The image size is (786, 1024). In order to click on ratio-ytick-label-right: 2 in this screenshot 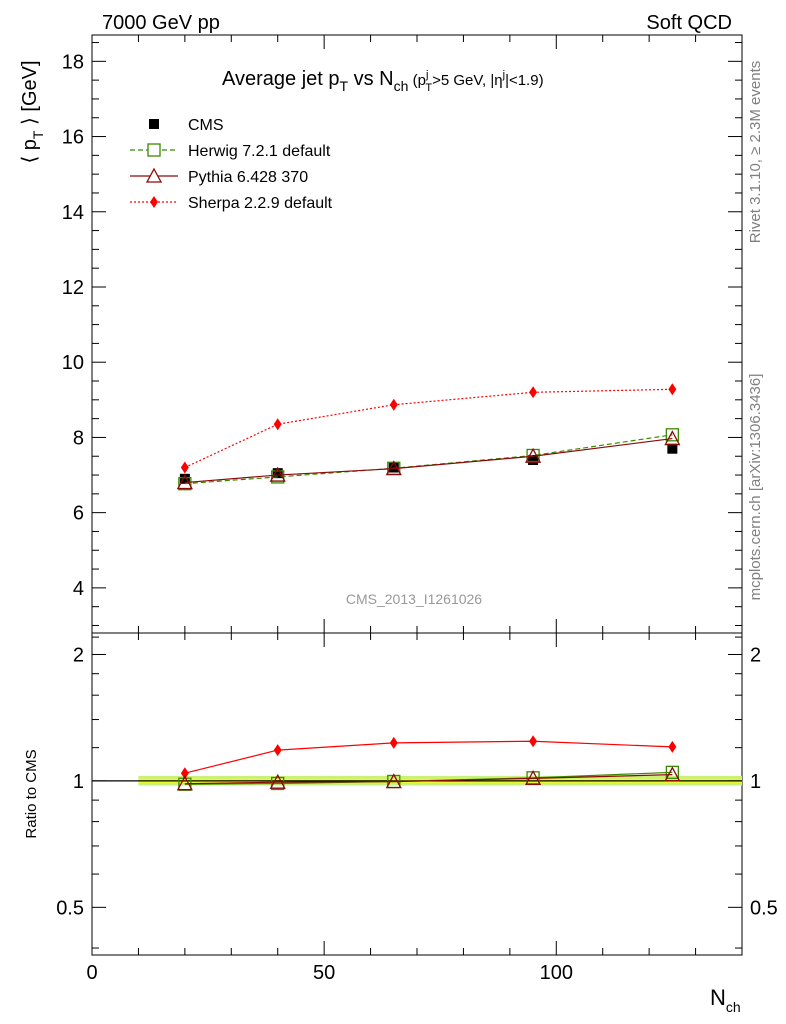, I will do `click(755, 655)`.